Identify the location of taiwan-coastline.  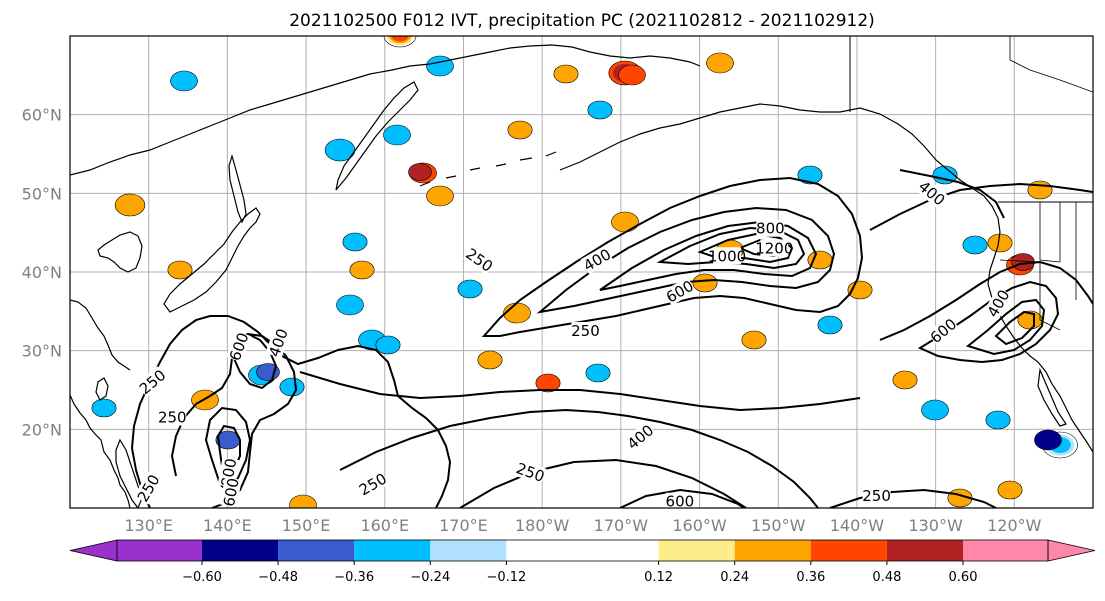
(102, 389).